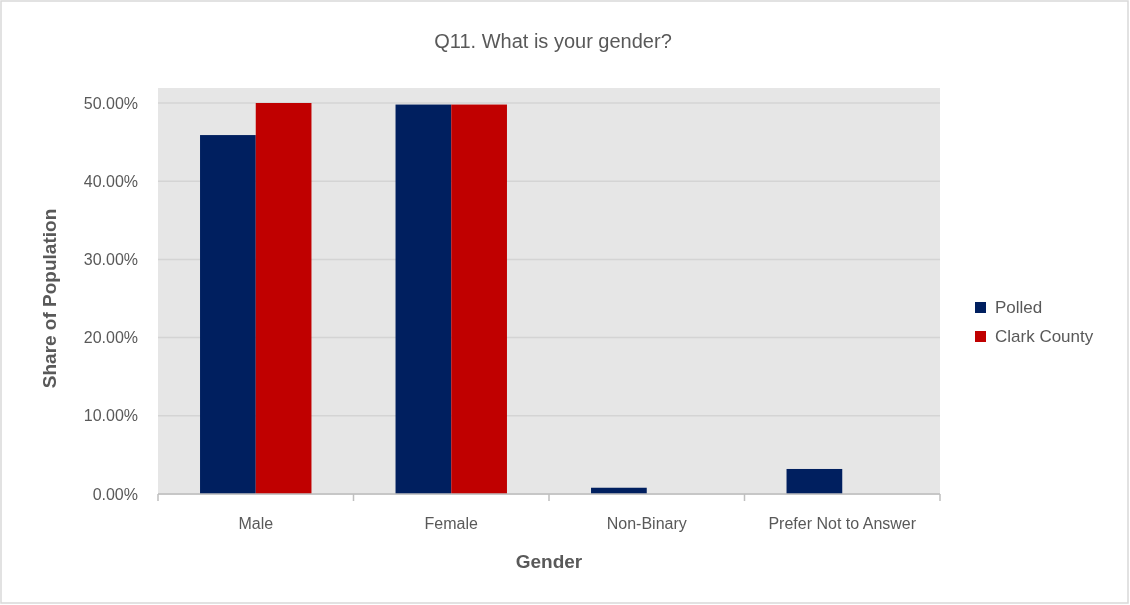 The image size is (1130, 605). What do you see at coordinates (110, 259) in the screenshot?
I see `y-tick-label: 30.00%` at bounding box center [110, 259].